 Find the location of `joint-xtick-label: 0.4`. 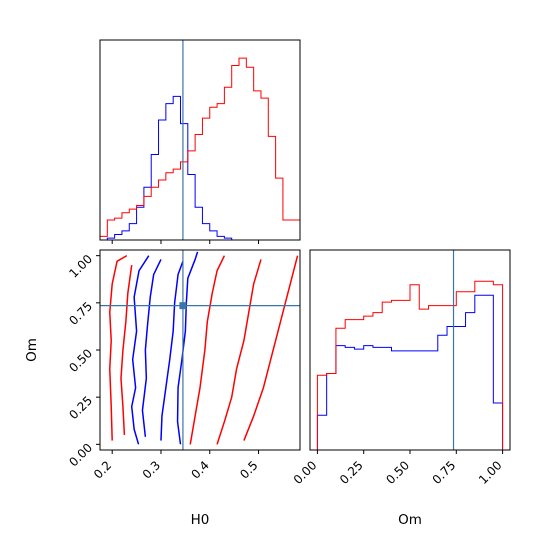

joint-xtick-label: 0.4 is located at coordinates (199, 469).